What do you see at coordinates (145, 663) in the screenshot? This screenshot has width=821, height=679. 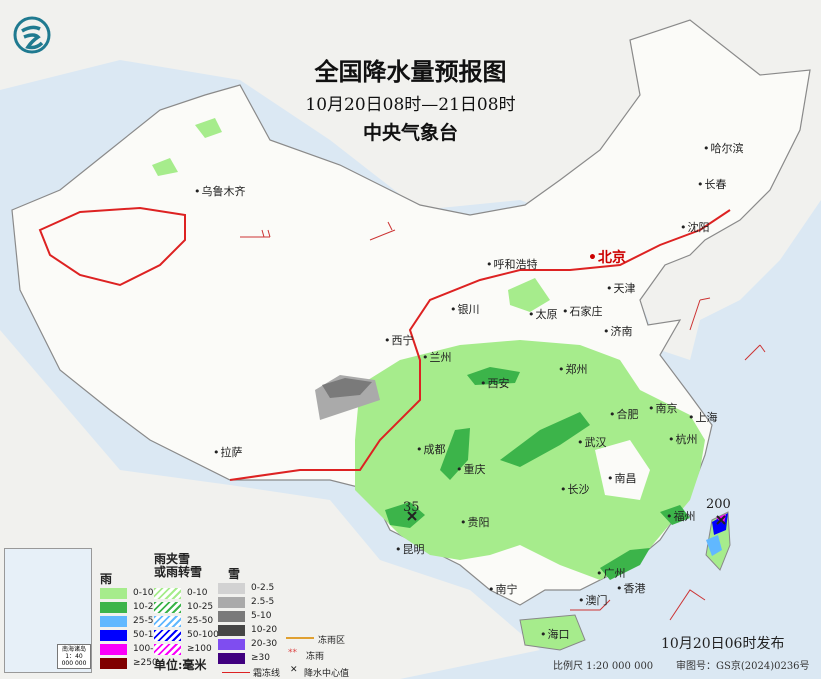 I see `legend-label: ≥250` at bounding box center [145, 663].